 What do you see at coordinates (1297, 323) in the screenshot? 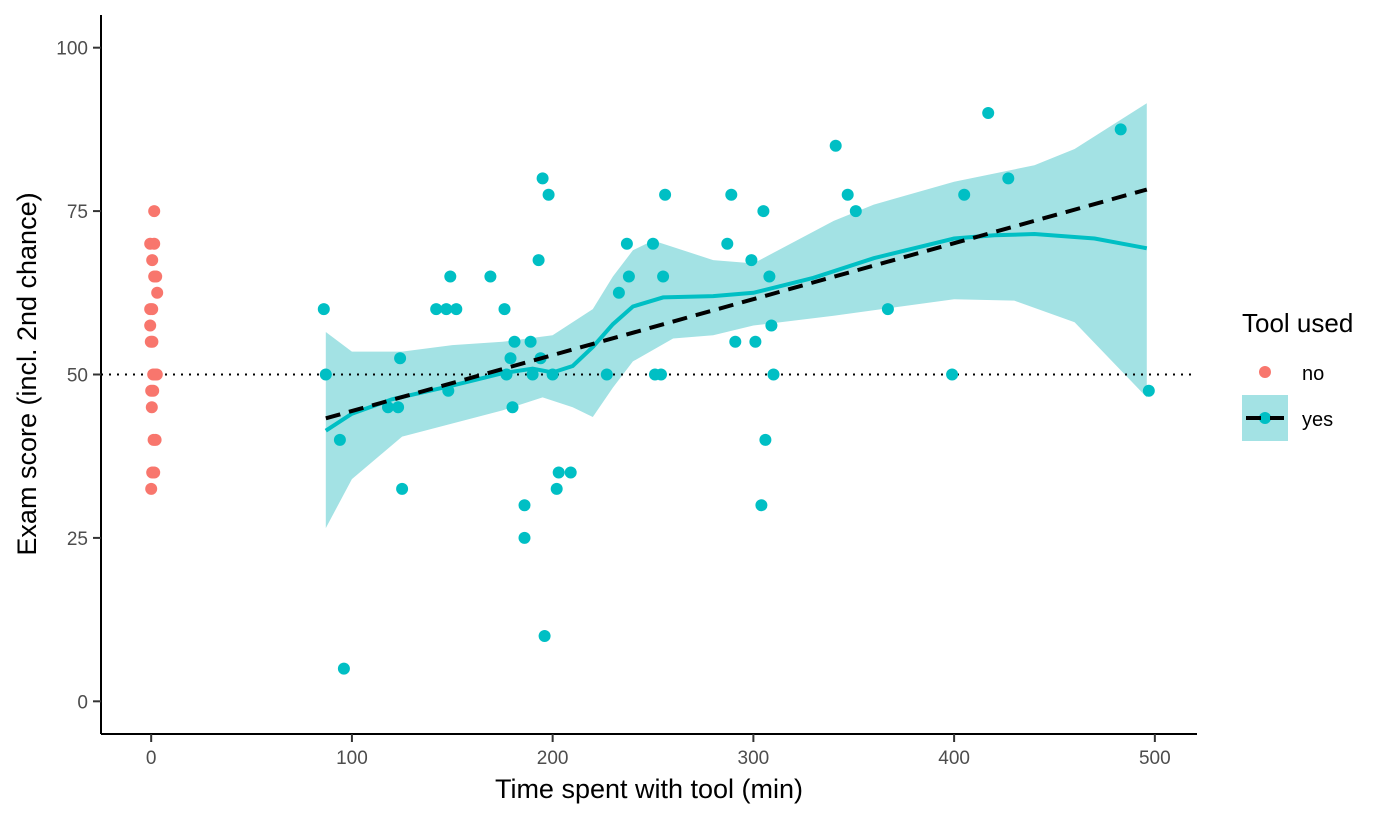
I see `legend-title: Tool used` at bounding box center [1297, 323].